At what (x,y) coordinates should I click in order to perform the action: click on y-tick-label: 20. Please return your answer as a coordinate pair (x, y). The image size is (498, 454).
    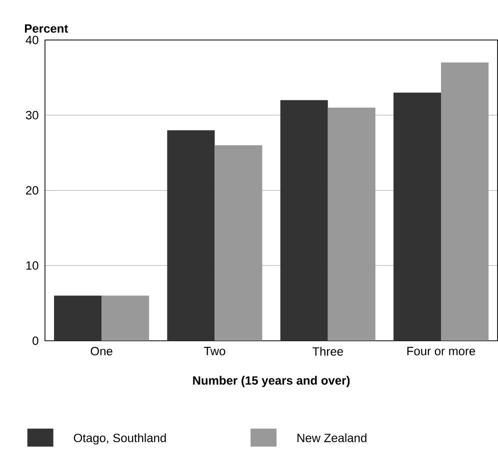
    Looking at the image, I should click on (32, 190).